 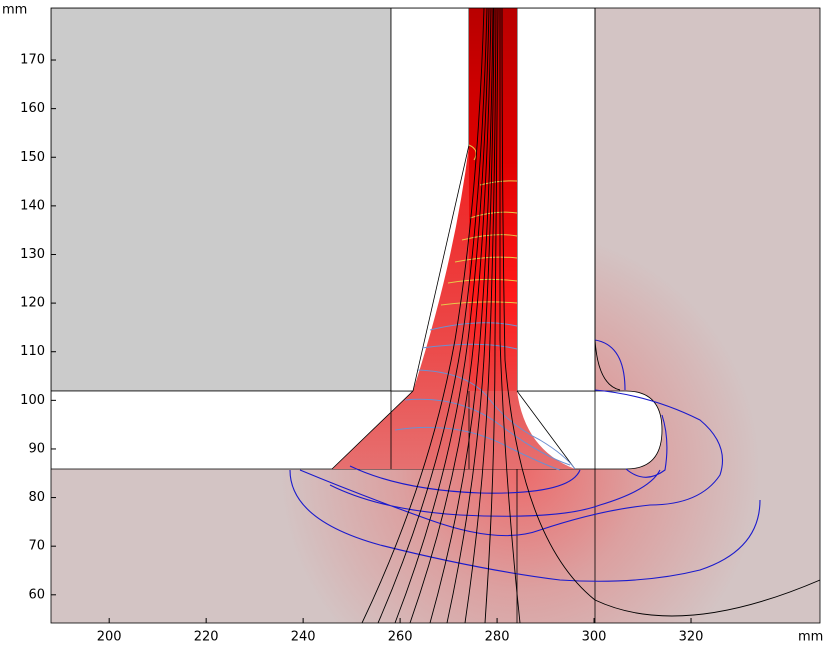 What do you see at coordinates (32, 108) in the screenshot?
I see `y-tick-label: 160` at bounding box center [32, 108].